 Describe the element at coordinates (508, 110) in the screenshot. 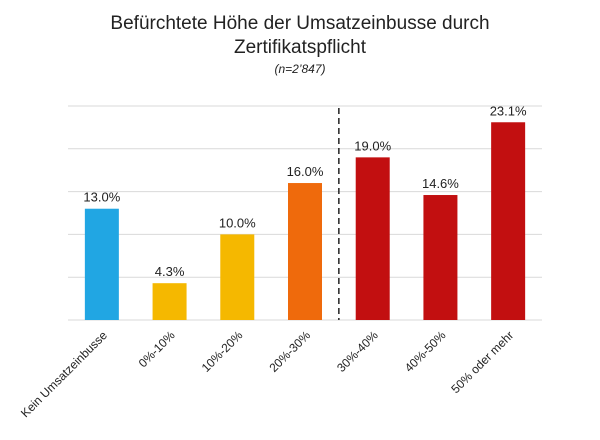

I see `data-label-7: 23.1%` at that location.